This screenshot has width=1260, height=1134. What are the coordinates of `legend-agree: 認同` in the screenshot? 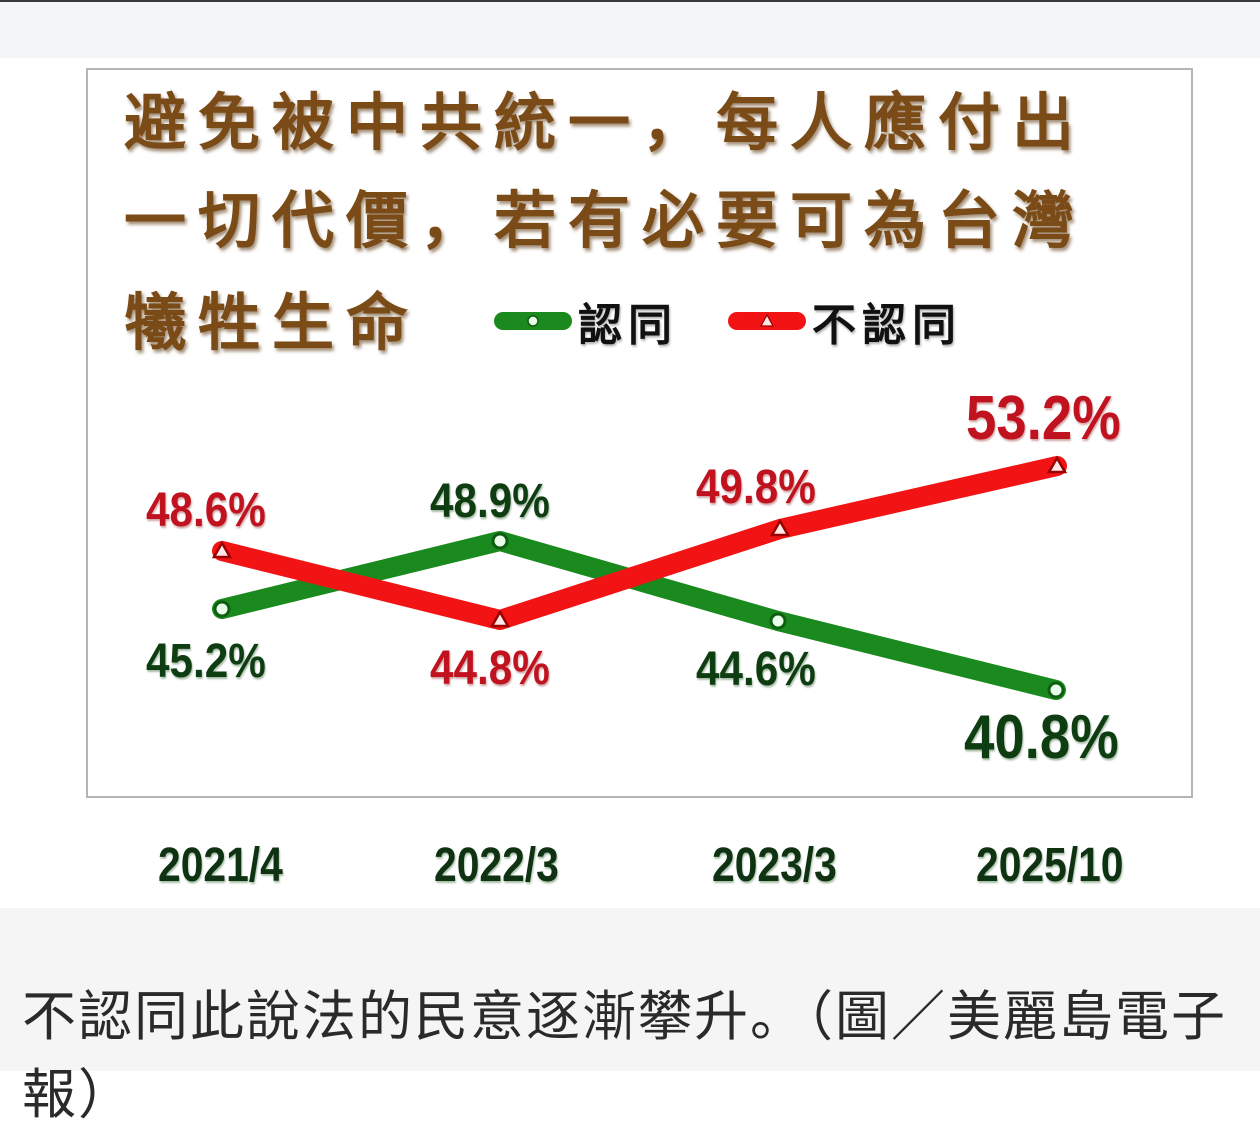 It's located at (586, 323).